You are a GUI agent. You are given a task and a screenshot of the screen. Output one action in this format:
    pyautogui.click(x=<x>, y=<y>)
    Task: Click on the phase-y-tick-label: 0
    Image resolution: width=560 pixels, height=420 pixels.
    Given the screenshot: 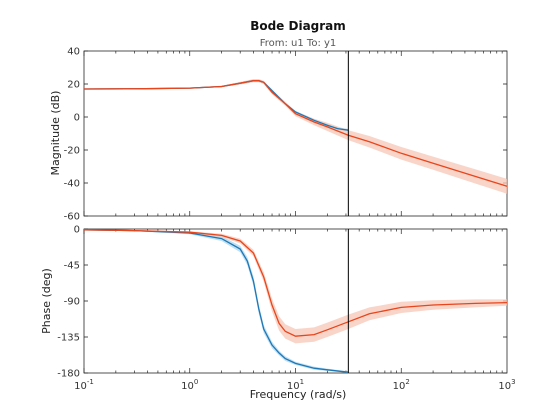 What is the action you would take?
    pyautogui.click(x=77, y=230)
    